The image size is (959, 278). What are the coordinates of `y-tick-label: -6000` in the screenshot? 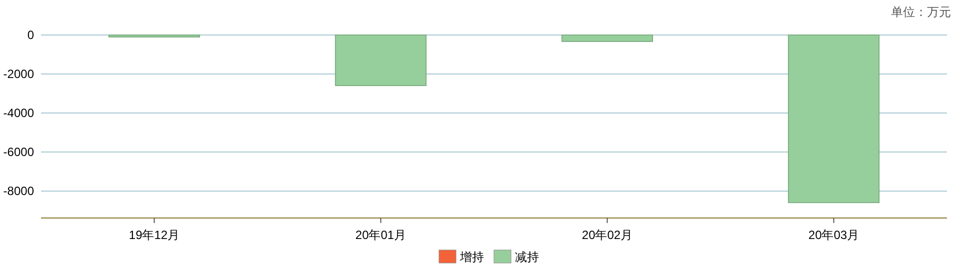 It's located at (18, 152).